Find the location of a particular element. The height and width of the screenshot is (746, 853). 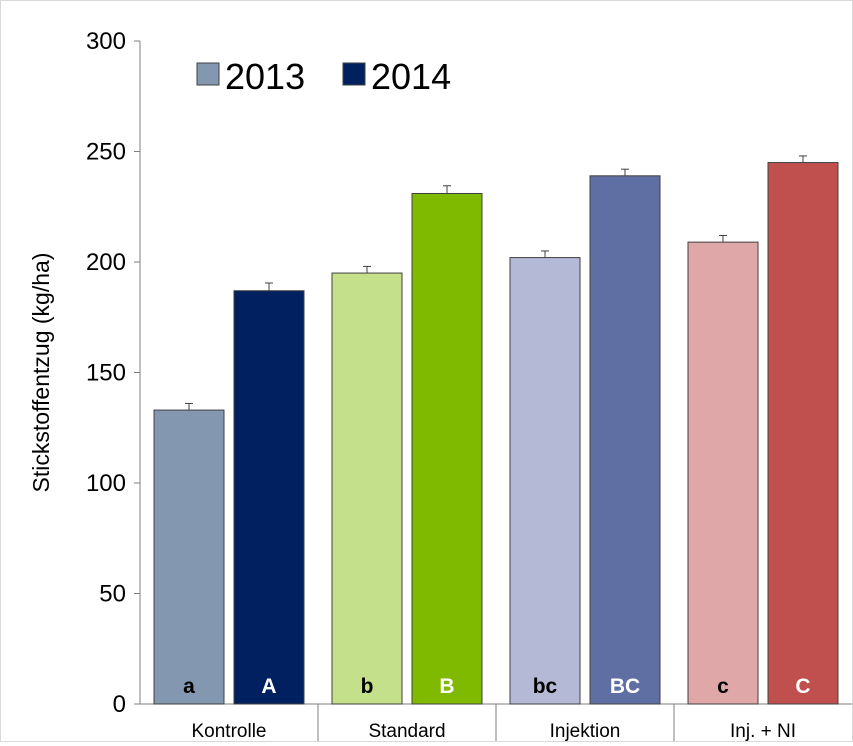

significance-letter: C is located at coordinates (802, 686).